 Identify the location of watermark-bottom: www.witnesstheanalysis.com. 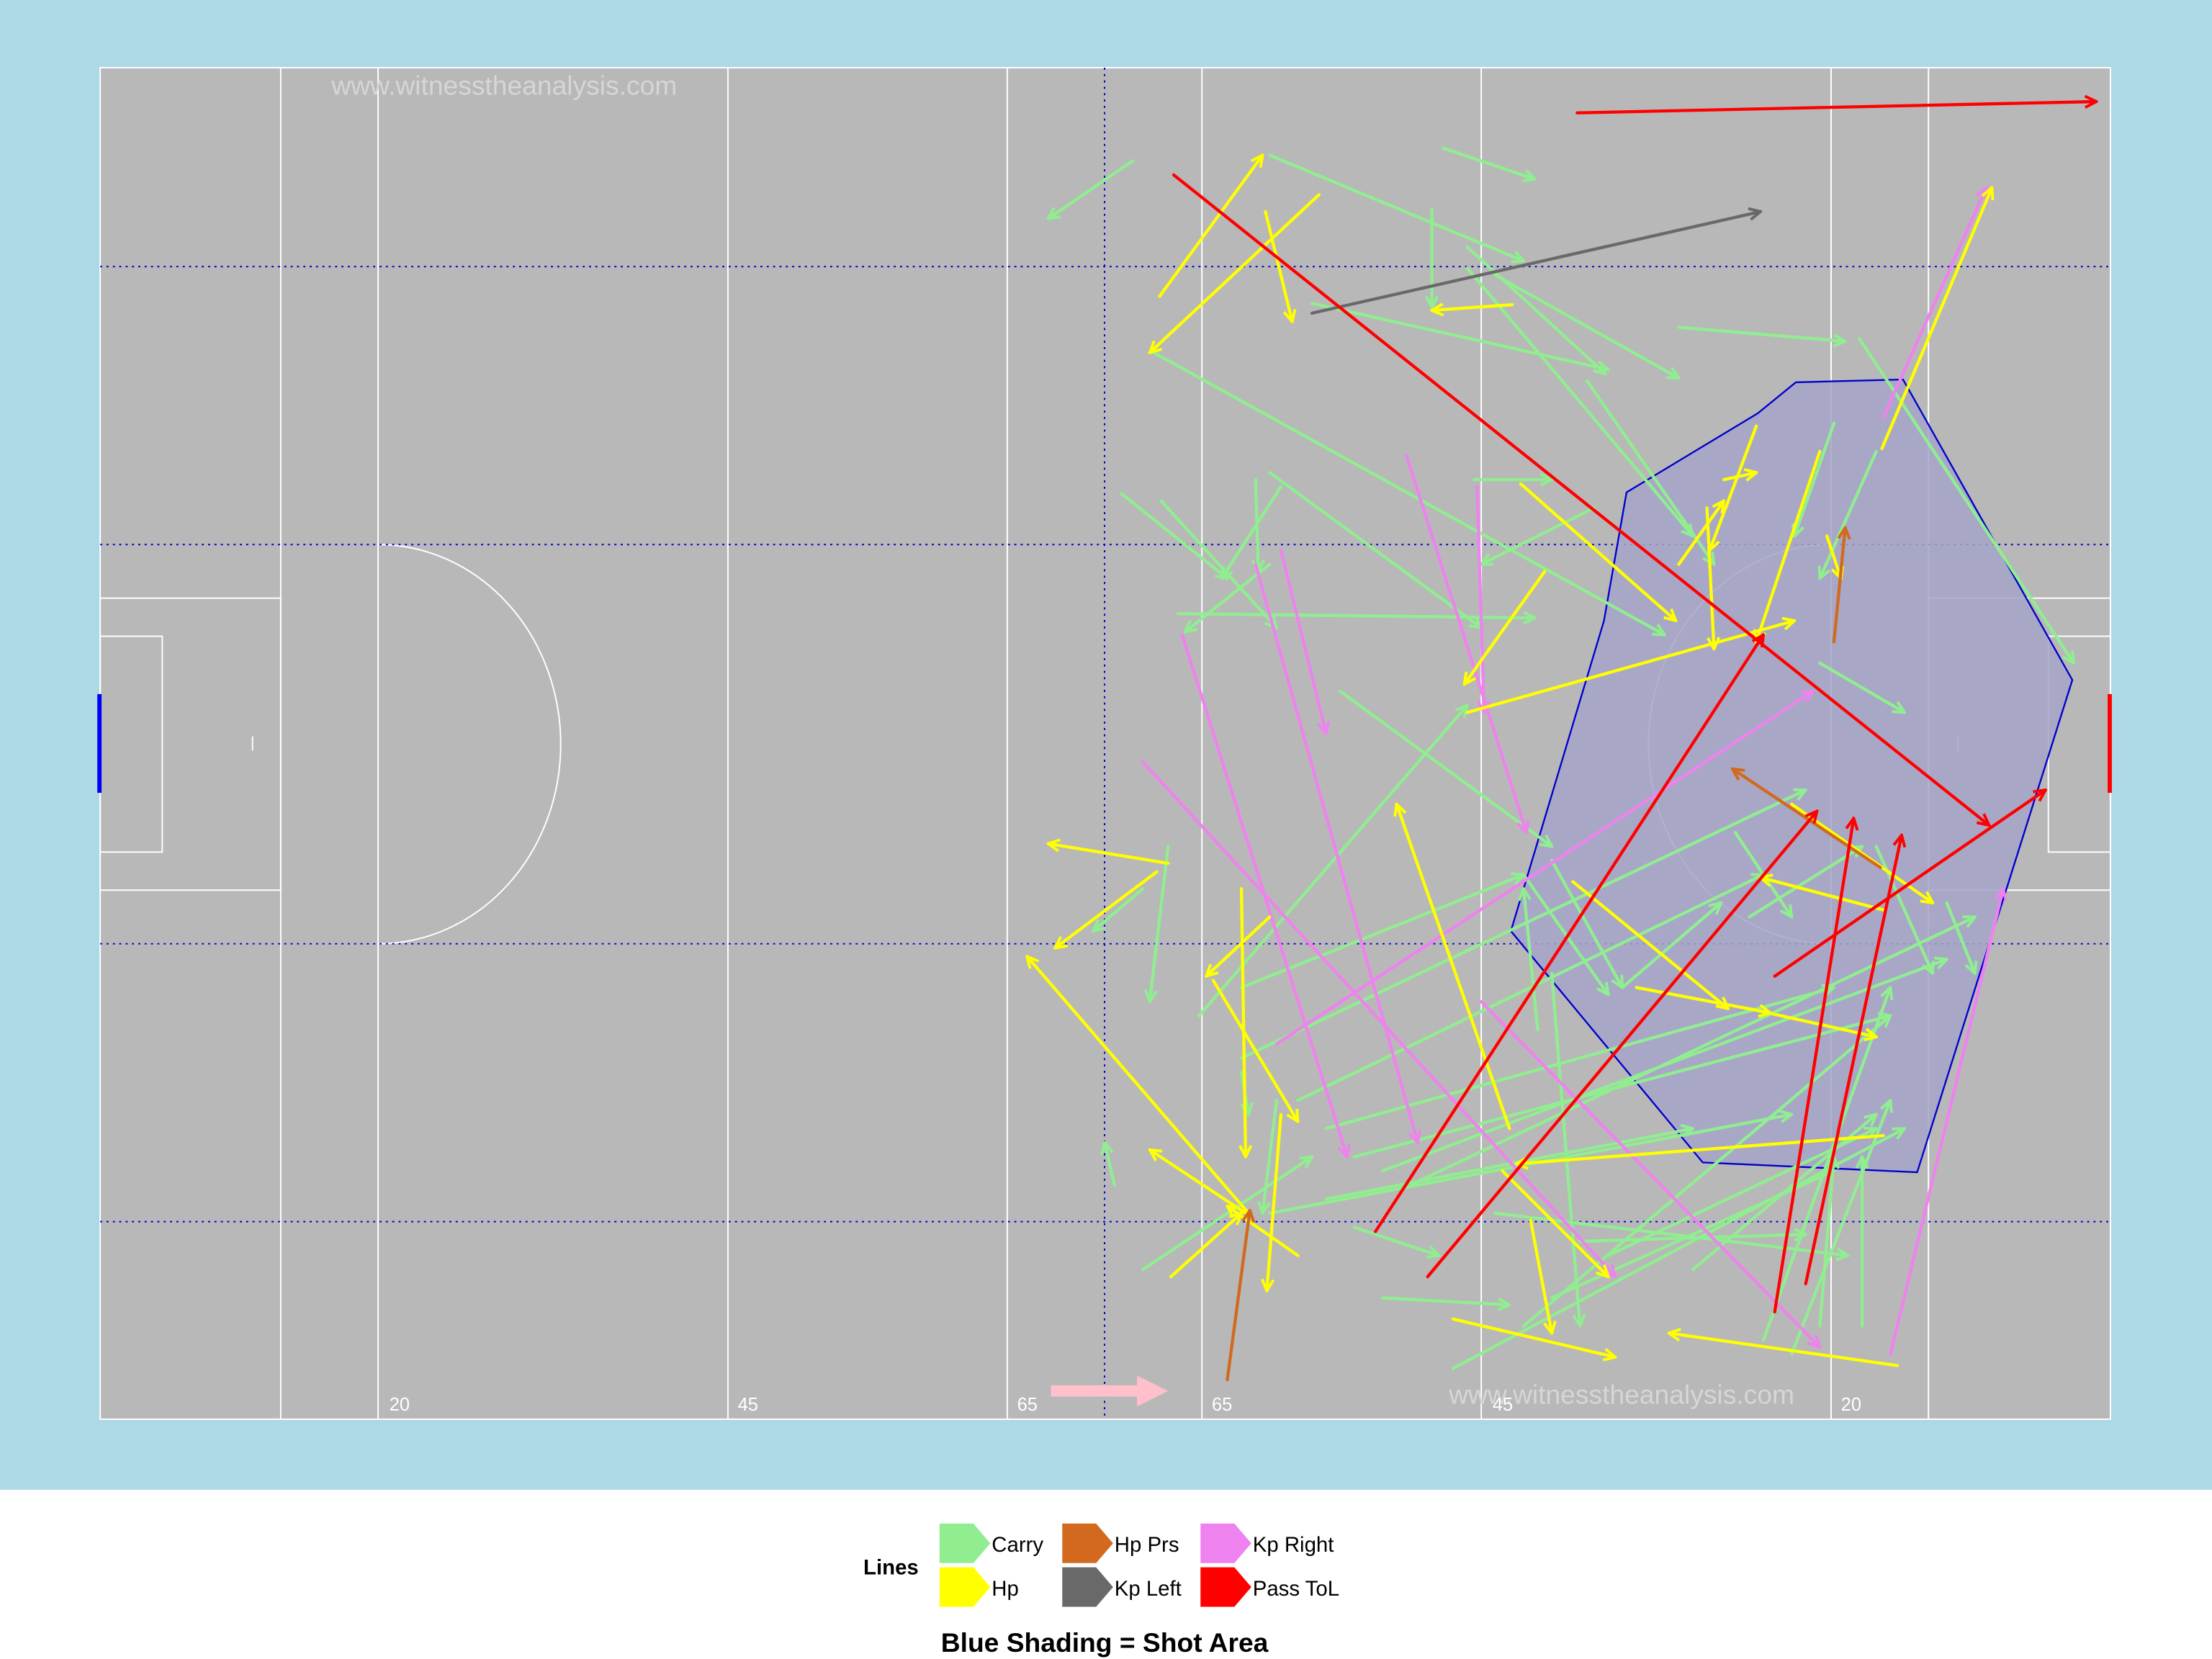
(1621, 1394).